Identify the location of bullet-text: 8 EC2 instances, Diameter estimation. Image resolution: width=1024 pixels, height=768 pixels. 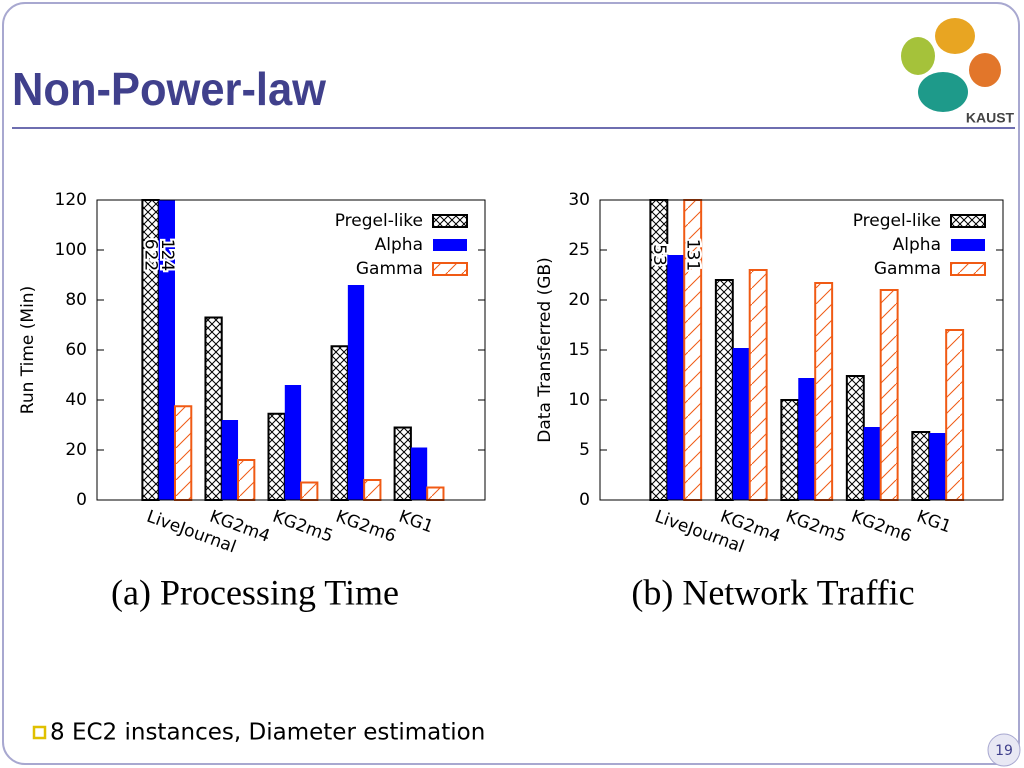
(267, 733).